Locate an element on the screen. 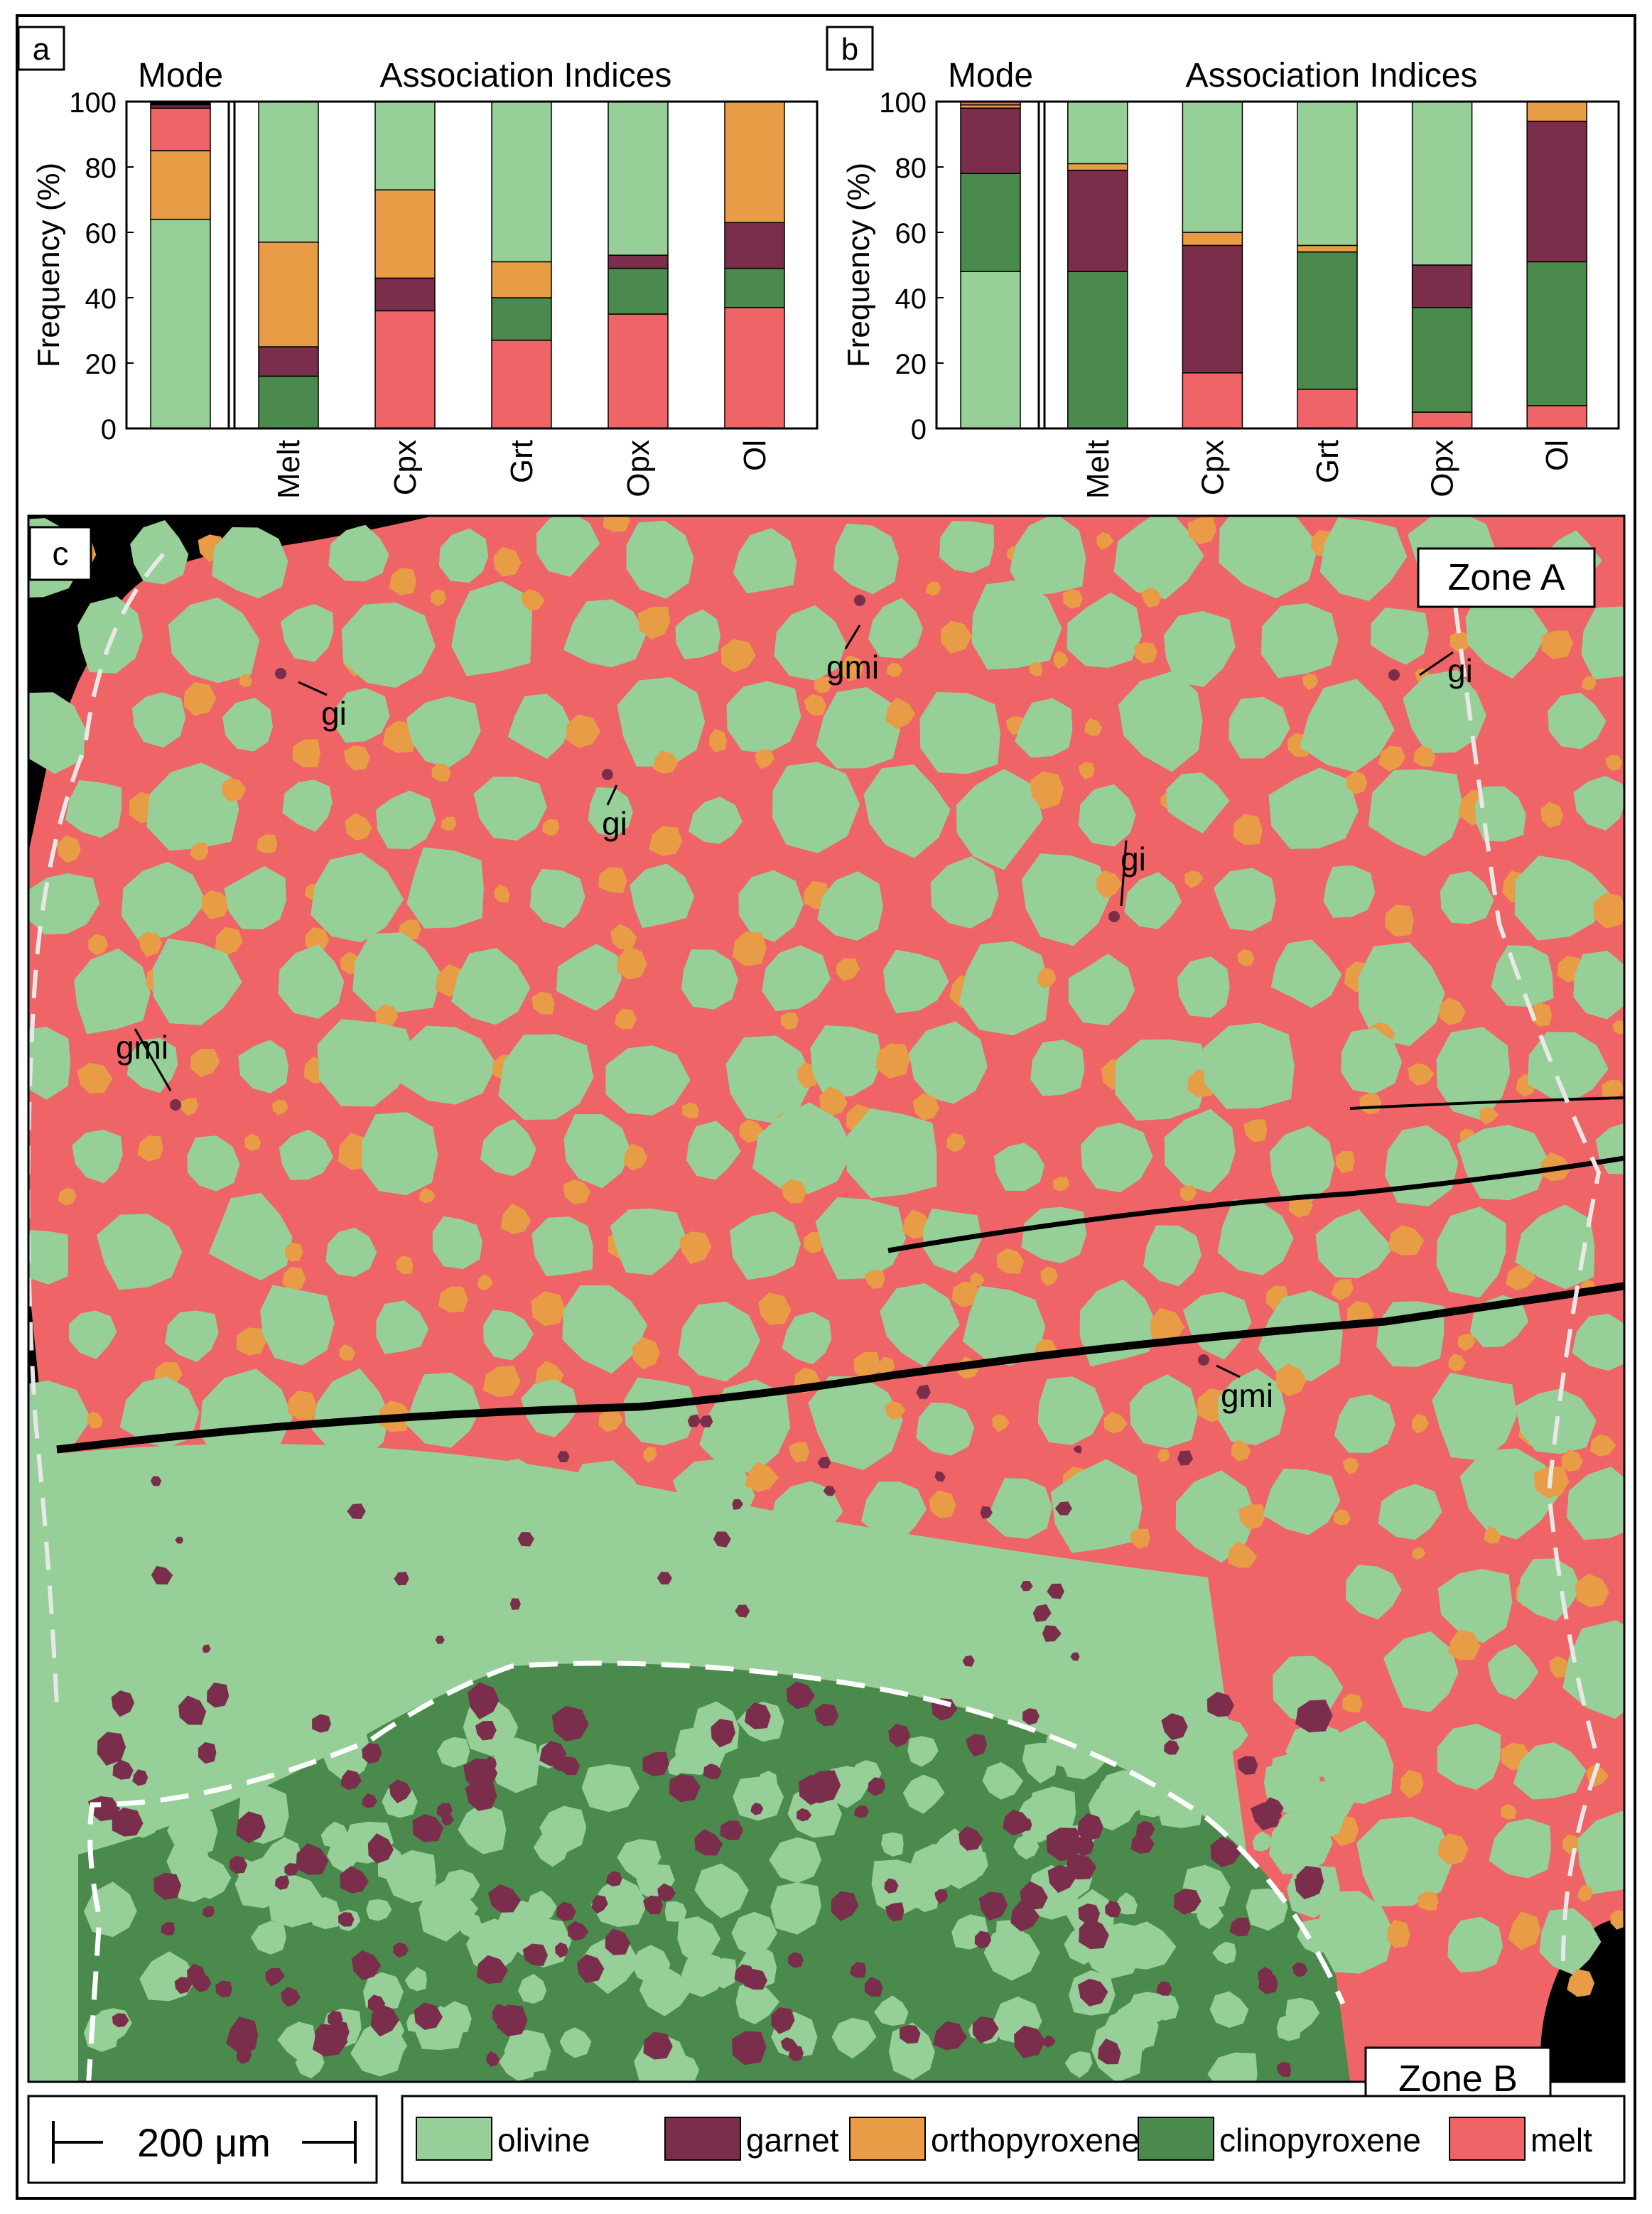 Image resolution: width=1652 pixels, height=2214 pixels. y-tick-label: 80 is located at coordinates (101, 168).